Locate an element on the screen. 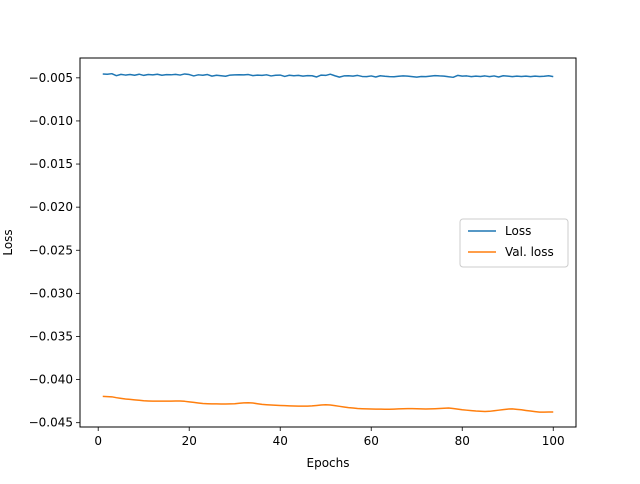 This screenshot has width=640, height=484. y-axis-label: Loss is located at coordinates (8, 242).